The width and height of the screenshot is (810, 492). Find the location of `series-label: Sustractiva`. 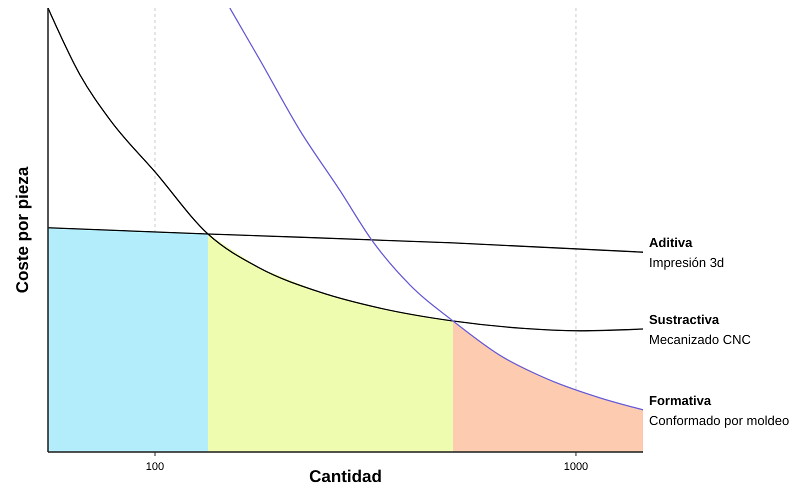

series-label: Sustractiva is located at coordinates (684, 320).